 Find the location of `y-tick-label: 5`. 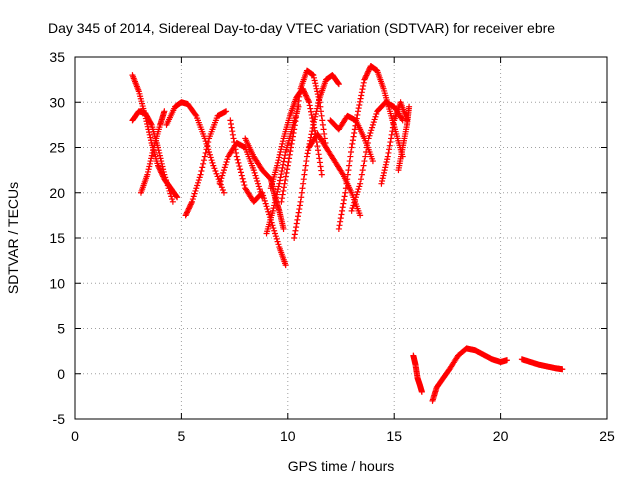

y-tick-label: 5 is located at coordinates (61, 329).